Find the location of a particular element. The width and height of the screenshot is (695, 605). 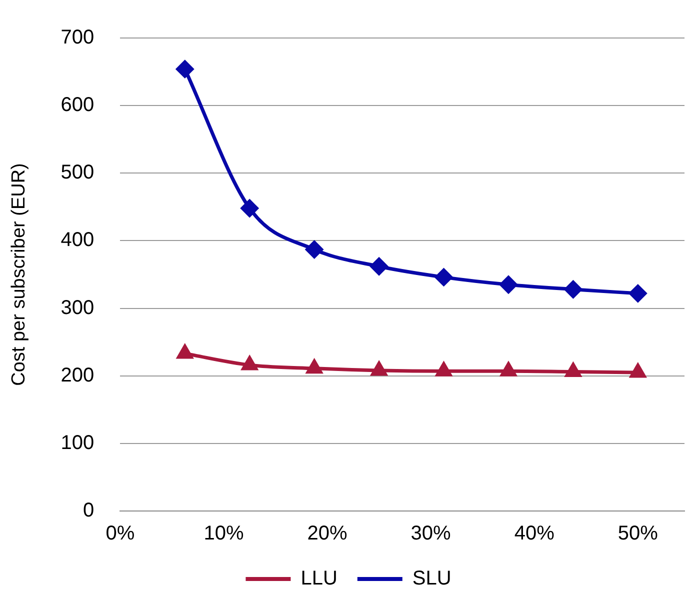

y-tick-label: 400 is located at coordinates (77, 240).